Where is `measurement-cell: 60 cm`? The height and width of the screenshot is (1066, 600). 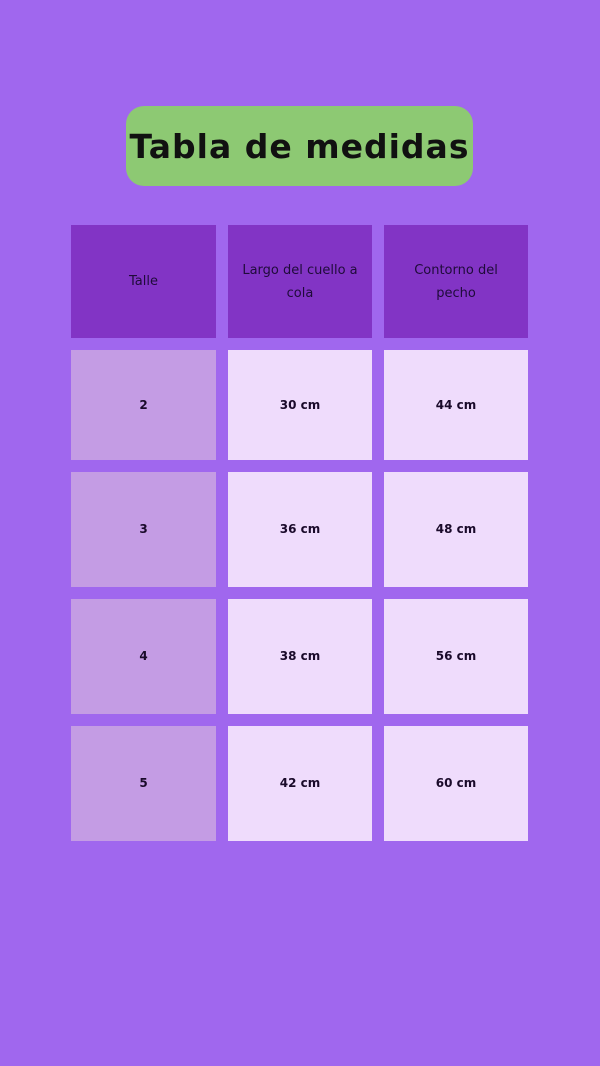 measurement-cell: 60 cm is located at coordinates (456, 783).